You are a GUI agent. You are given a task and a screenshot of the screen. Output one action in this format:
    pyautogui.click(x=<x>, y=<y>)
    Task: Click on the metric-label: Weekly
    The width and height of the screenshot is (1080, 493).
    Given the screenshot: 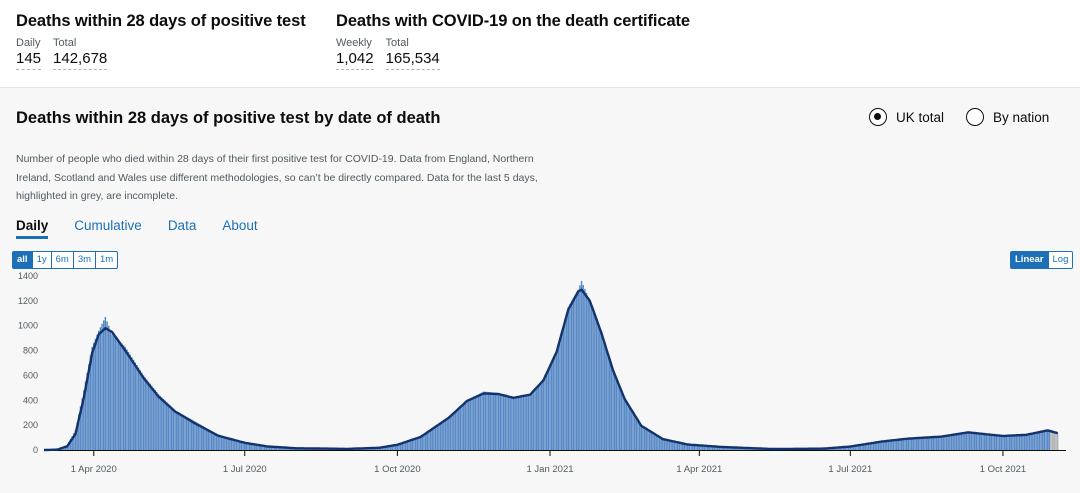 What is the action you would take?
    pyautogui.click(x=355, y=43)
    